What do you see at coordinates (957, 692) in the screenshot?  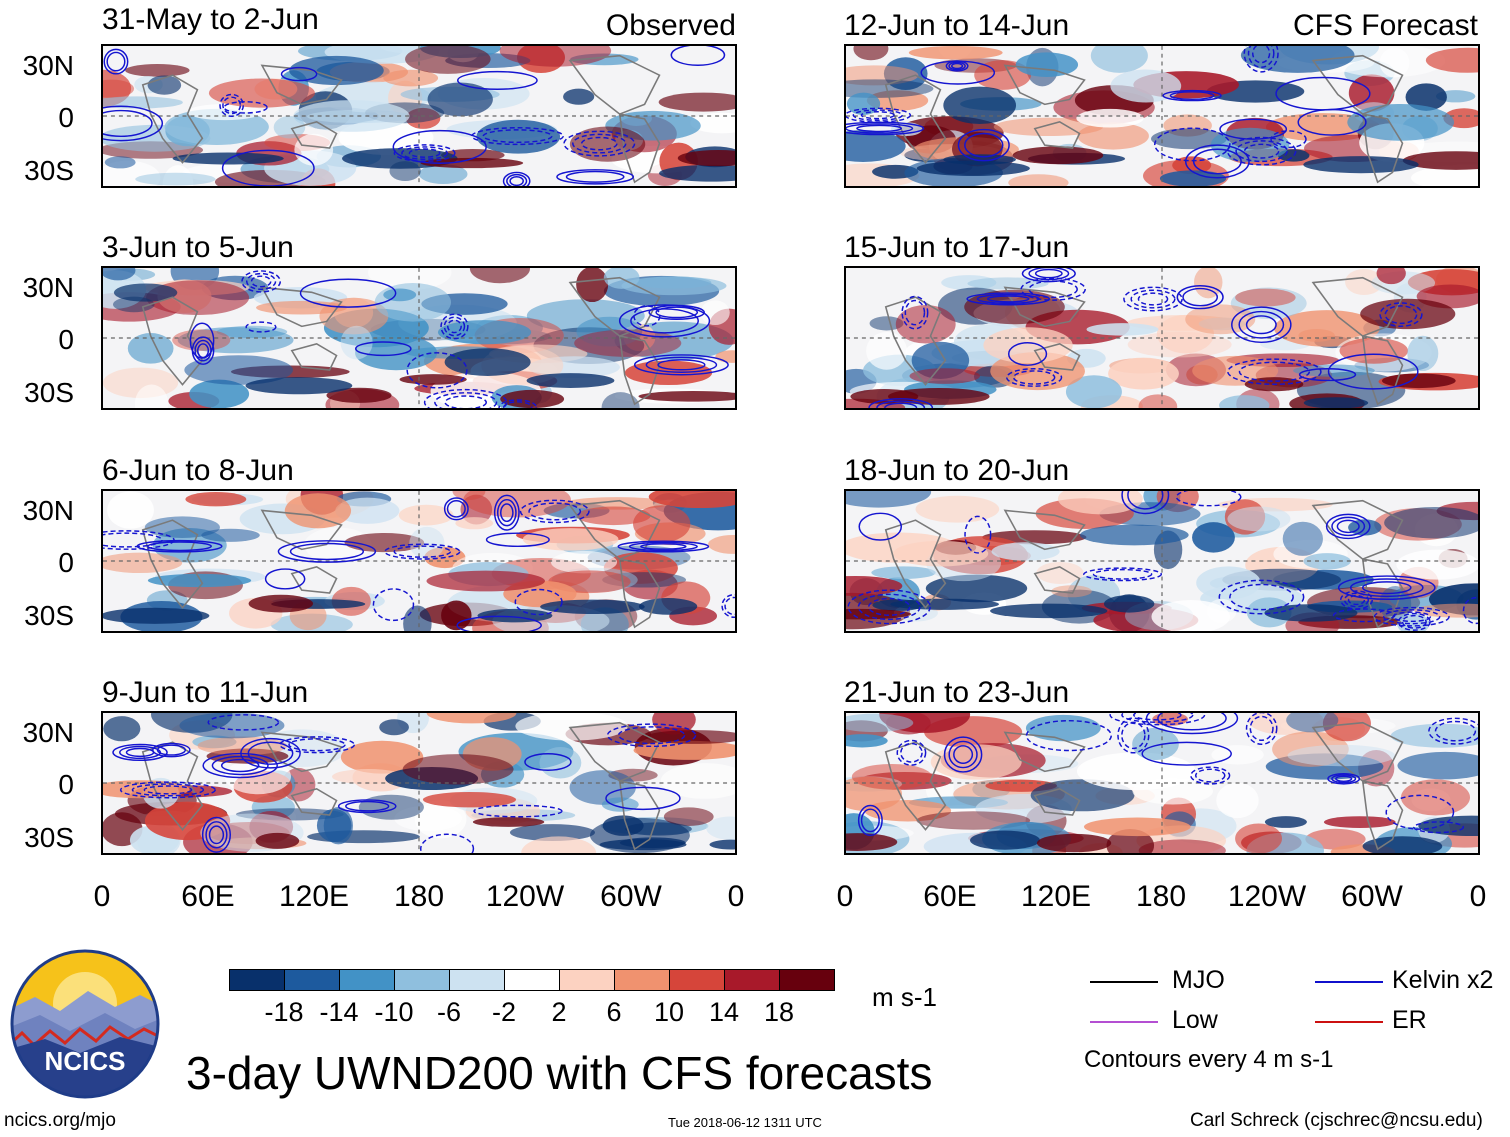 I see `forecast-panel-title: 21-Jun to 23-Jun` at bounding box center [957, 692].